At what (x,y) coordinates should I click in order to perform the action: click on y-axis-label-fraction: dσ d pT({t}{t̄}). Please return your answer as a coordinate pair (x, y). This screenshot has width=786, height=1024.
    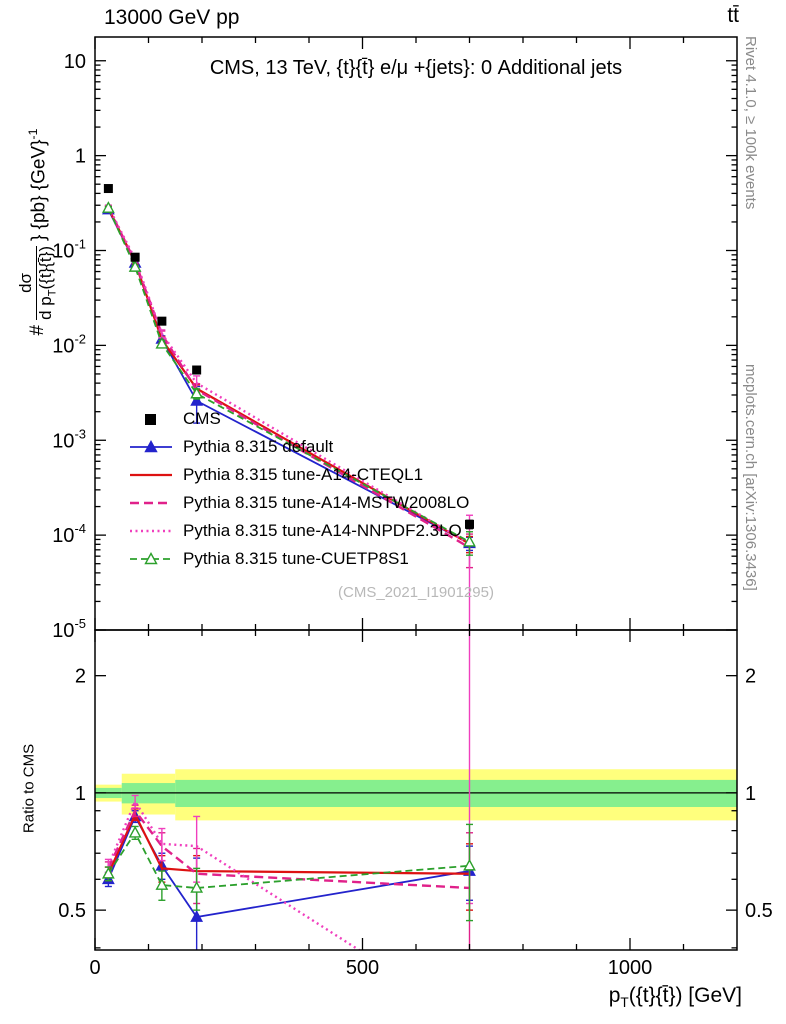
    Looking at the image, I should click on (37, 283).